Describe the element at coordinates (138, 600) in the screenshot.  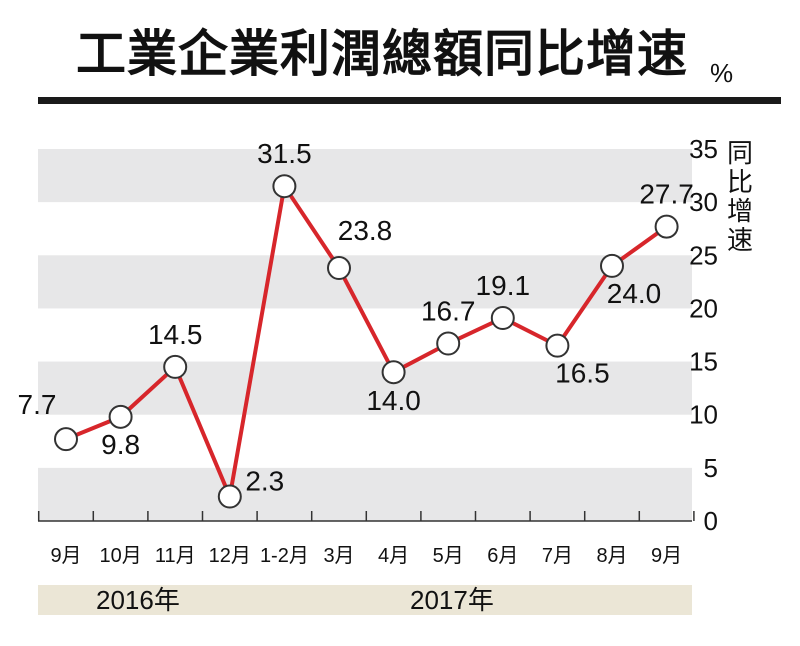
I see `year-label-2016: 2016年` at that location.